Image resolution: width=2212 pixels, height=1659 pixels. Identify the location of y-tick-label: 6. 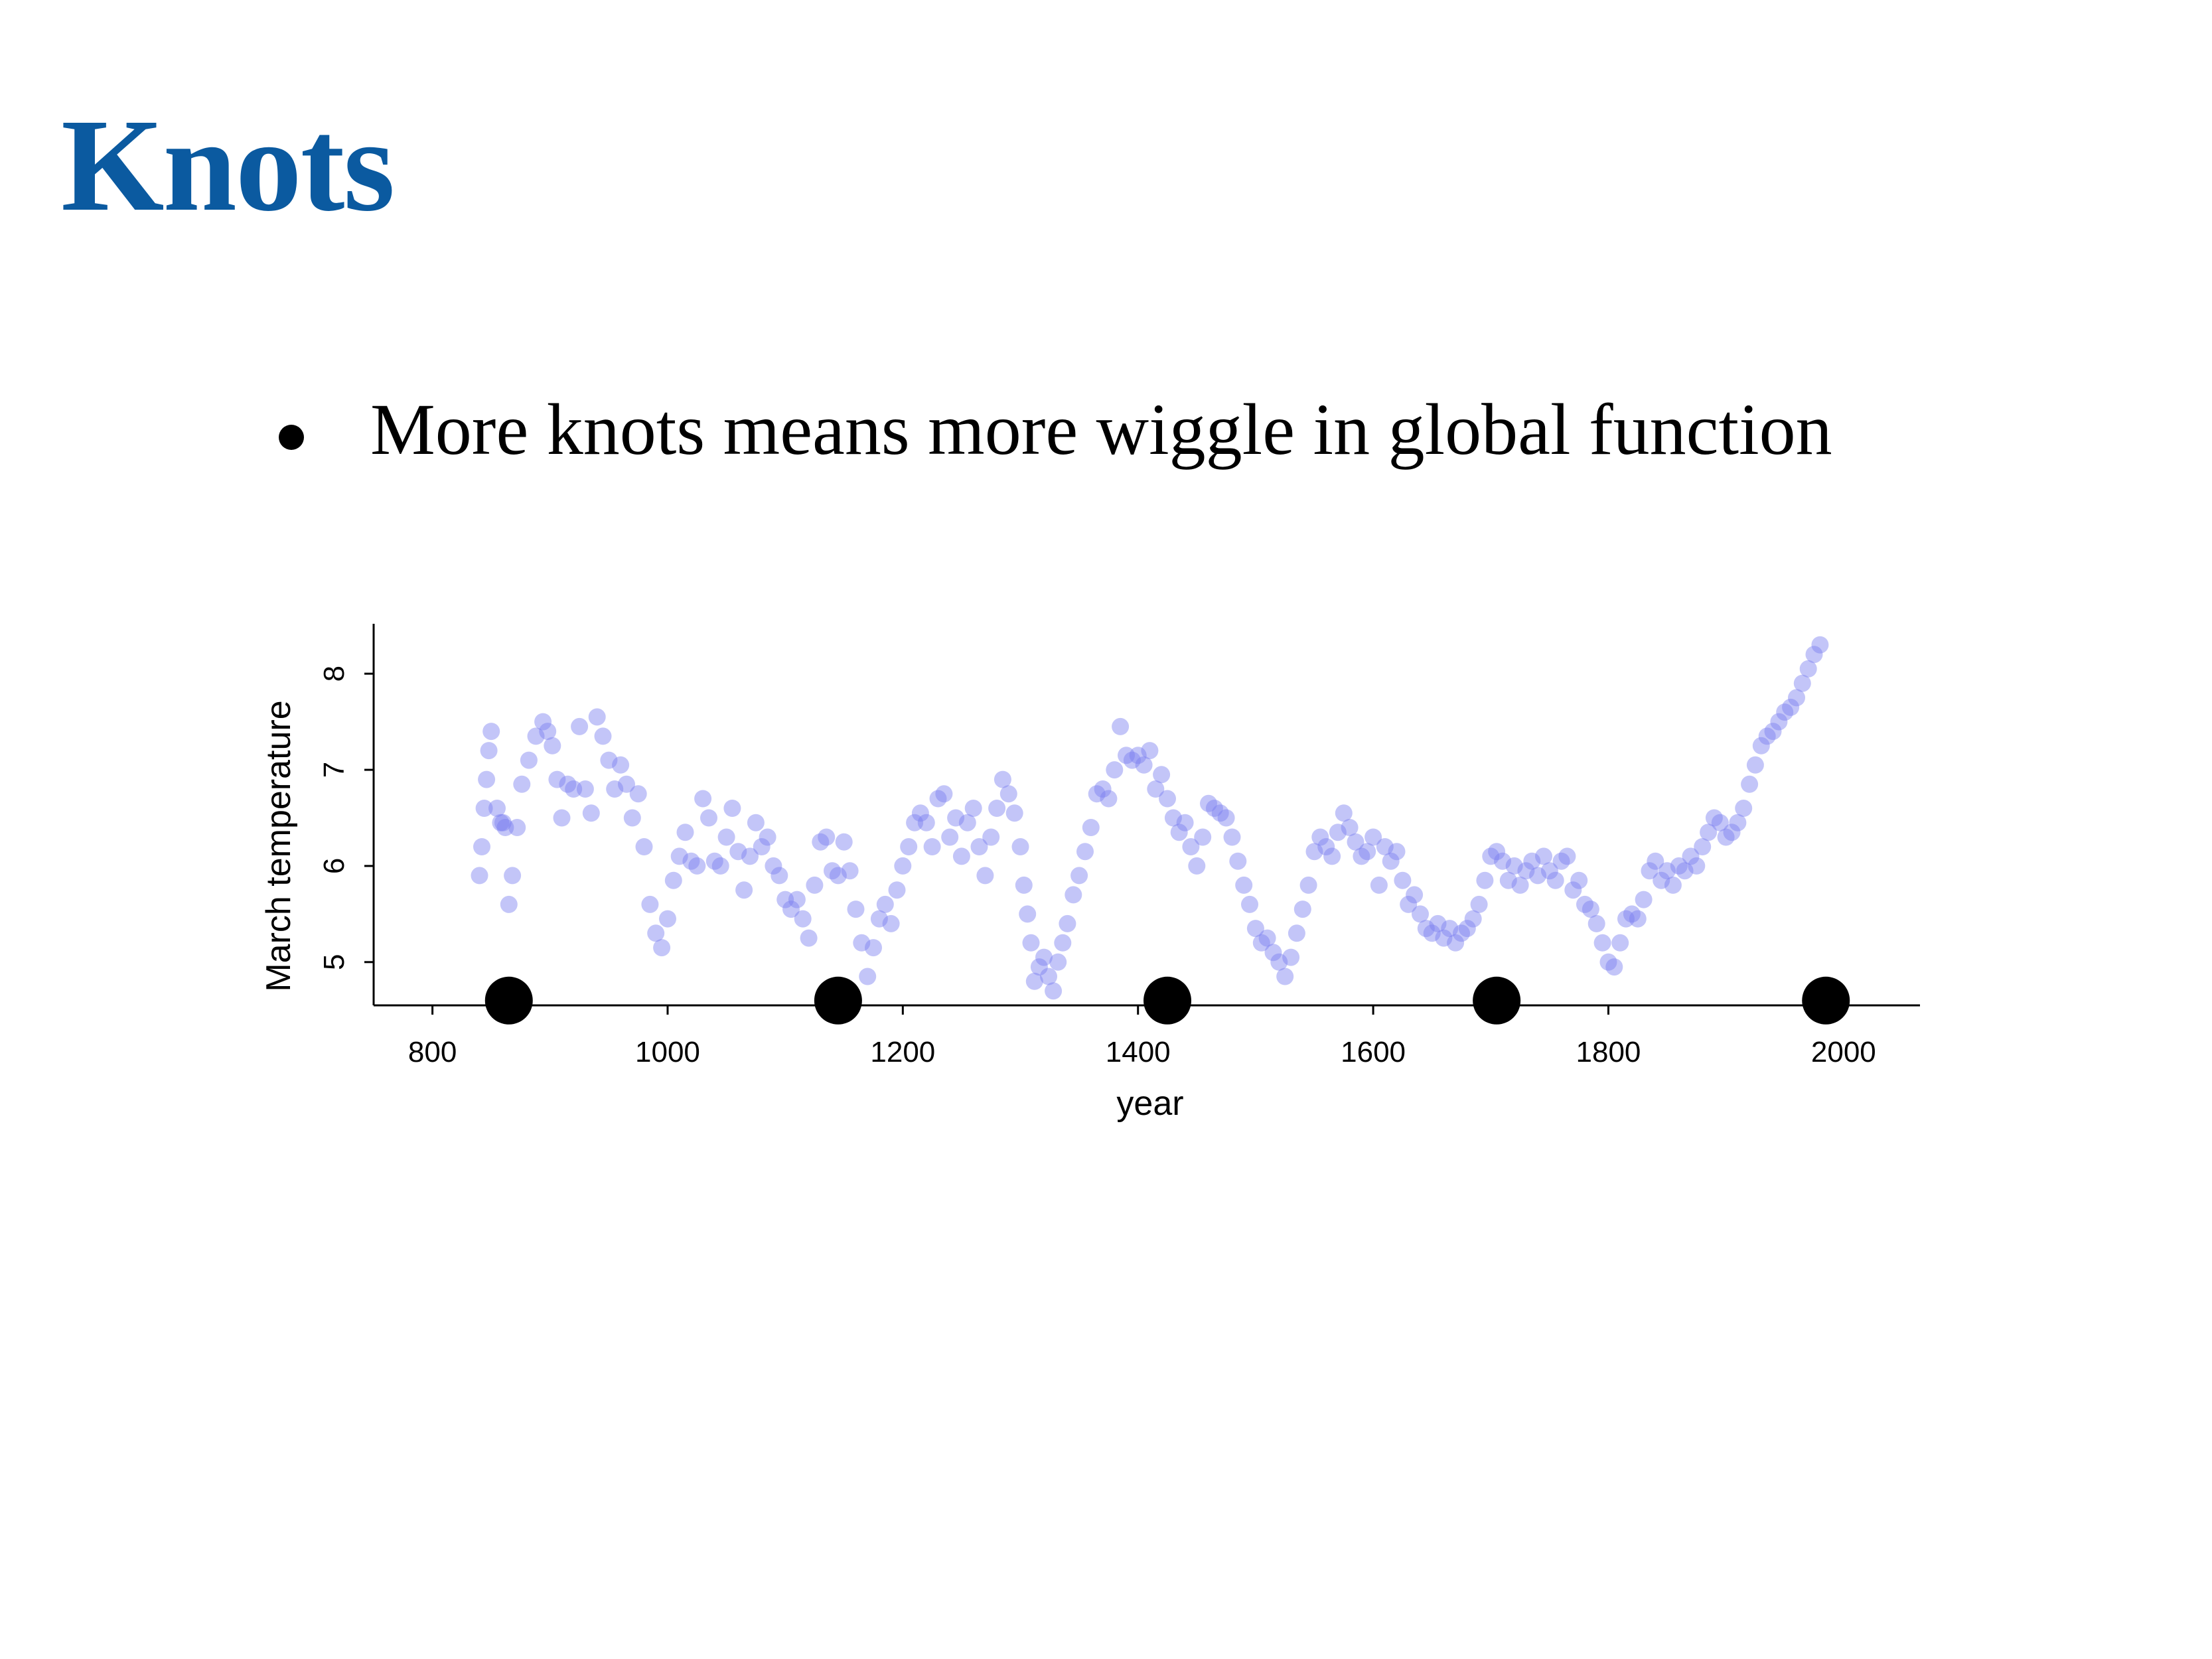
(334, 866).